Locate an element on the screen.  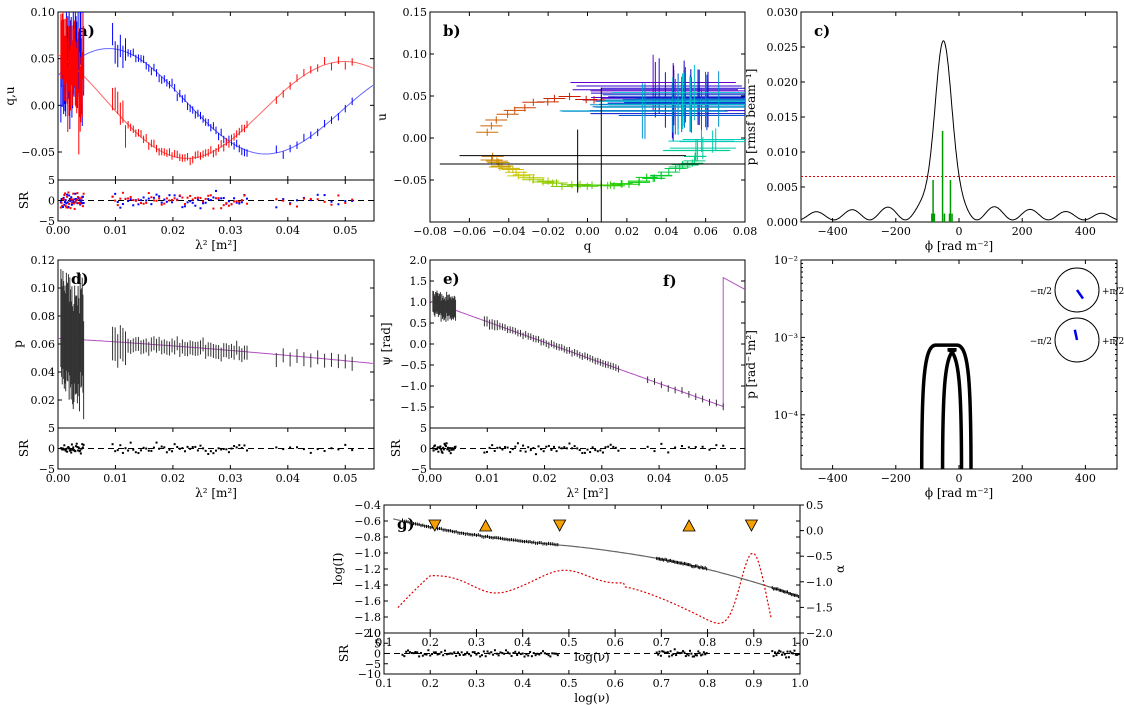
y-tick-label: 0.06 is located at coordinates (43, 344).